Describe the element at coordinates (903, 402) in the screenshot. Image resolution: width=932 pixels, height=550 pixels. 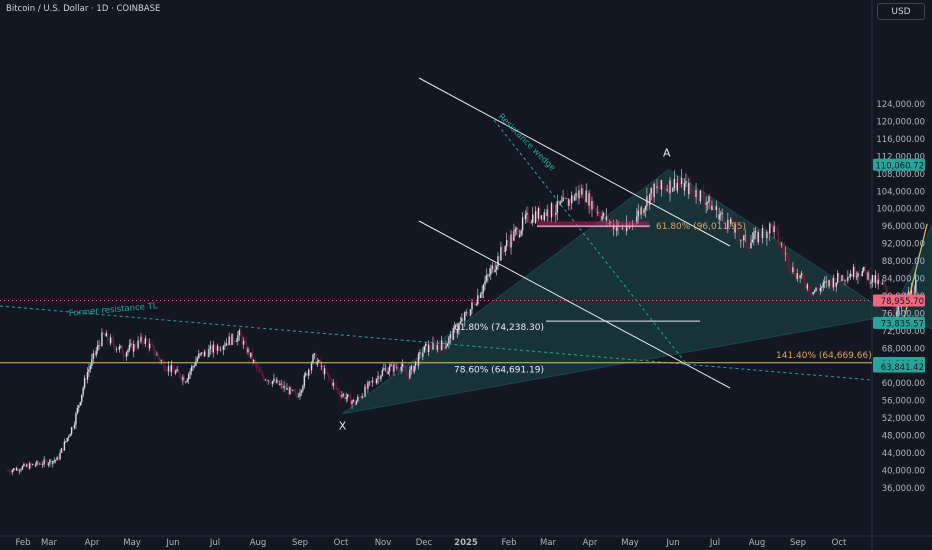
I see `price-tick-56000: 56,000.00` at that location.